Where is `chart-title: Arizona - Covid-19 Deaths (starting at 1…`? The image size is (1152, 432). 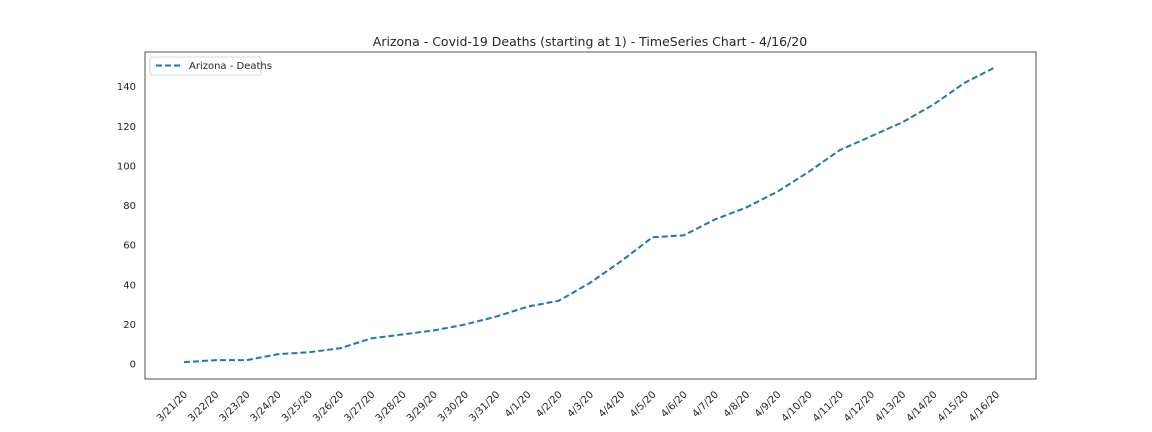
chart-title: Arizona - Covid-19 Deaths (starting at 1… is located at coordinates (590, 41).